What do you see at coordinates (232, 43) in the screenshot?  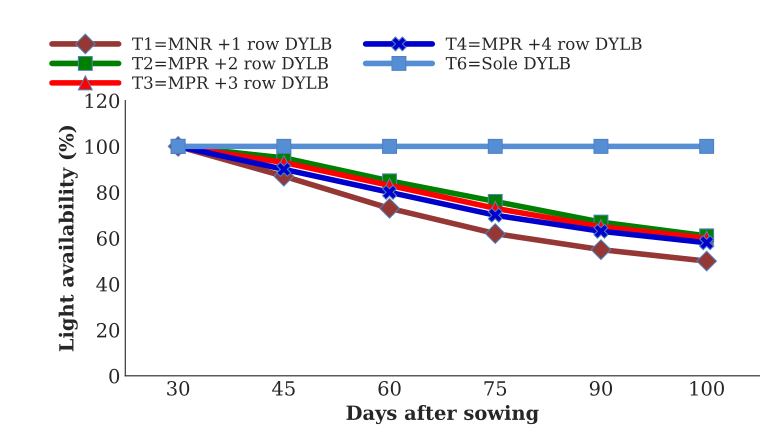 I see `legend-label: T1=MNR +1 row DYLB` at bounding box center [232, 43].